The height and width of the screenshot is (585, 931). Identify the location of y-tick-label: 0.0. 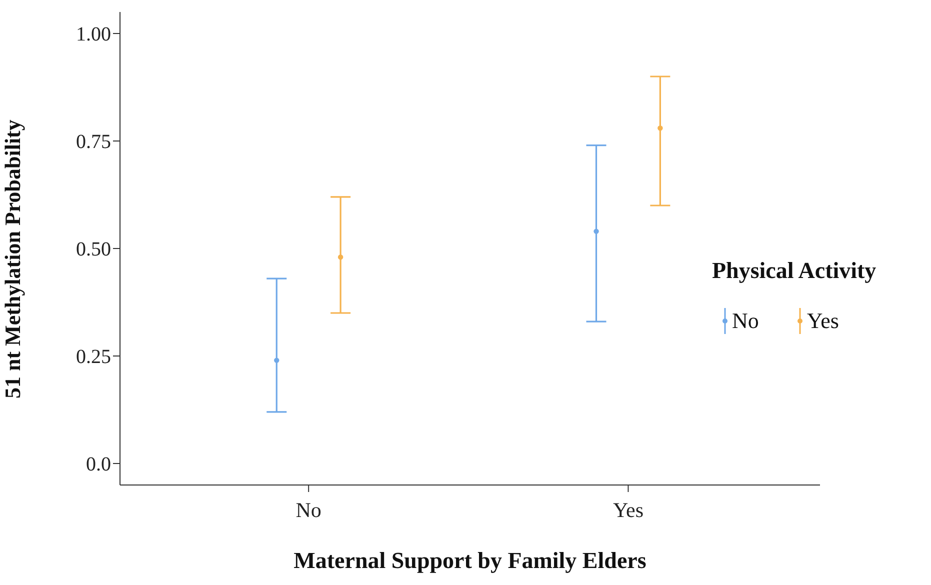
(98, 465).